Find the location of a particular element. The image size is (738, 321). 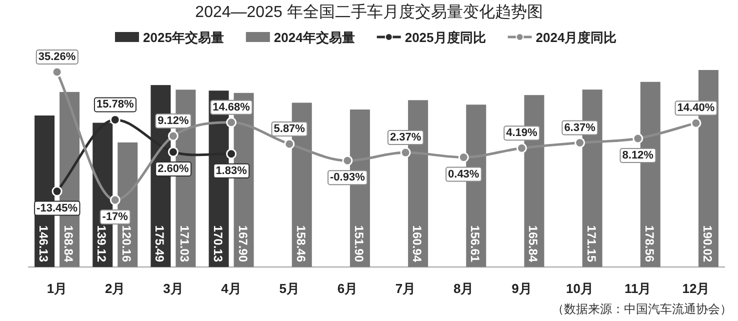

data-label: 8.12% is located at coordinates (638, 155).